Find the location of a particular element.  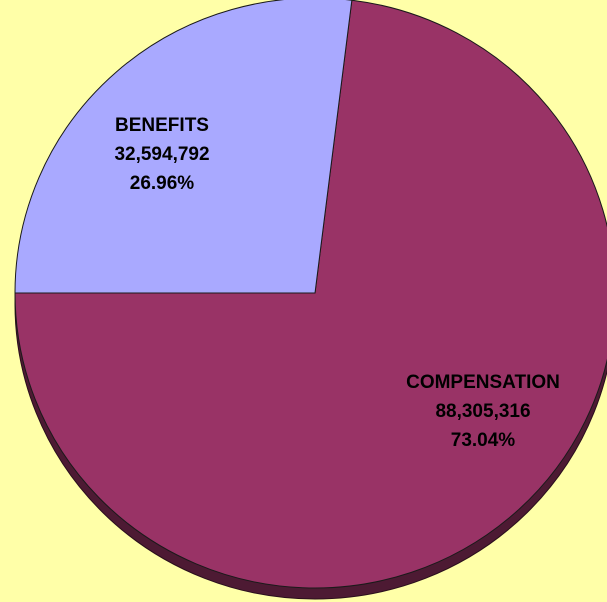

compensation-percent: 73.04% is located at coordinates (483, 440).